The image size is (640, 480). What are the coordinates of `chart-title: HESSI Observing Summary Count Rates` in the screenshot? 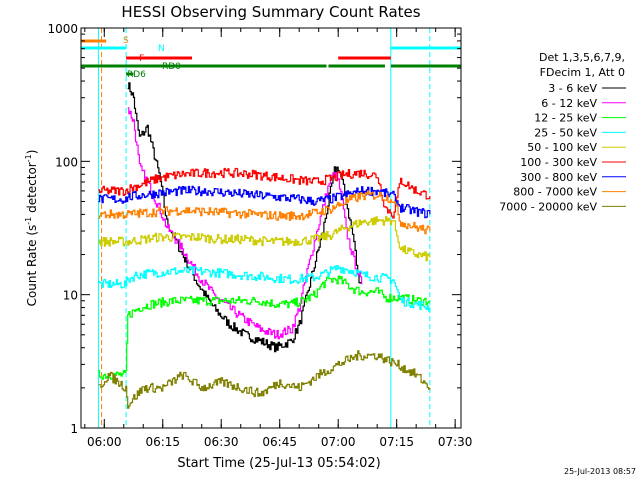 It's located at (270, 12).